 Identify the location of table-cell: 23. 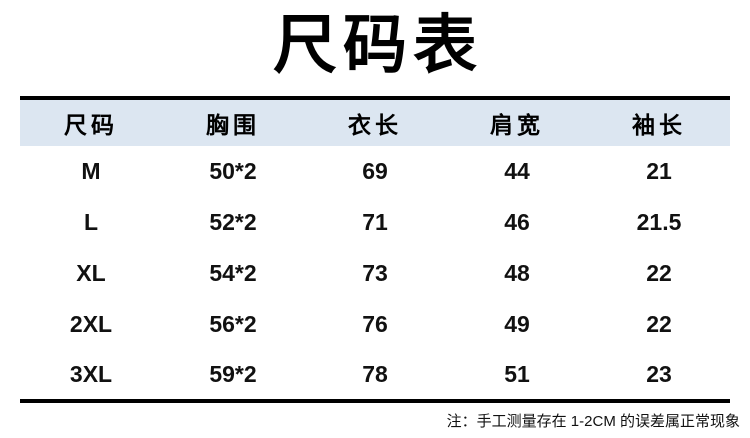
(659, 374).